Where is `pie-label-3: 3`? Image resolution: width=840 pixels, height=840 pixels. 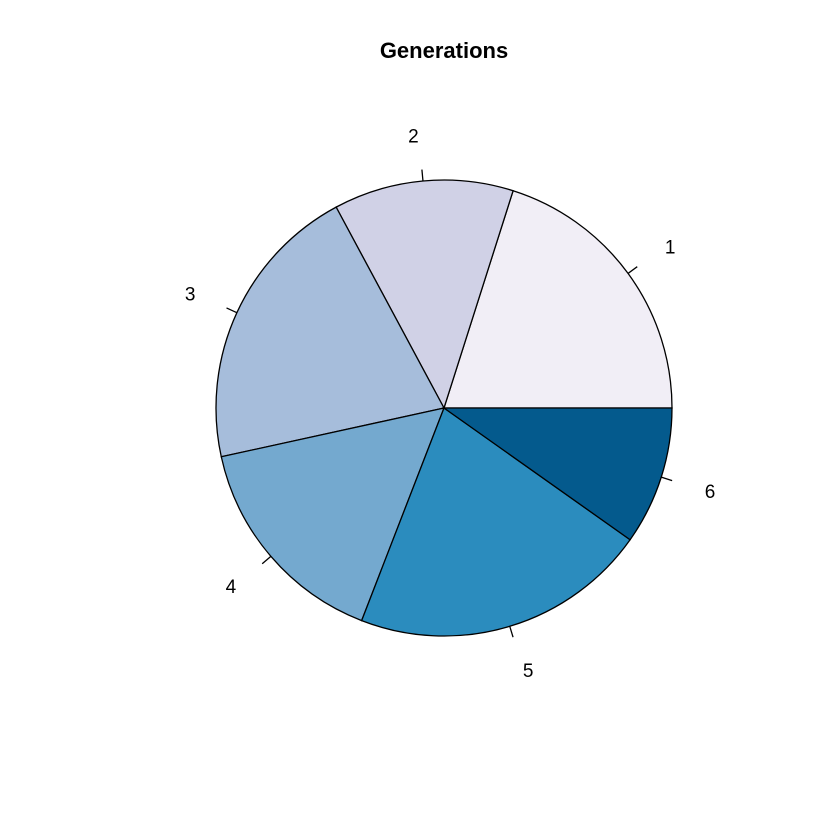 pie-label-3: 3 is located at coordinates (190, 295).